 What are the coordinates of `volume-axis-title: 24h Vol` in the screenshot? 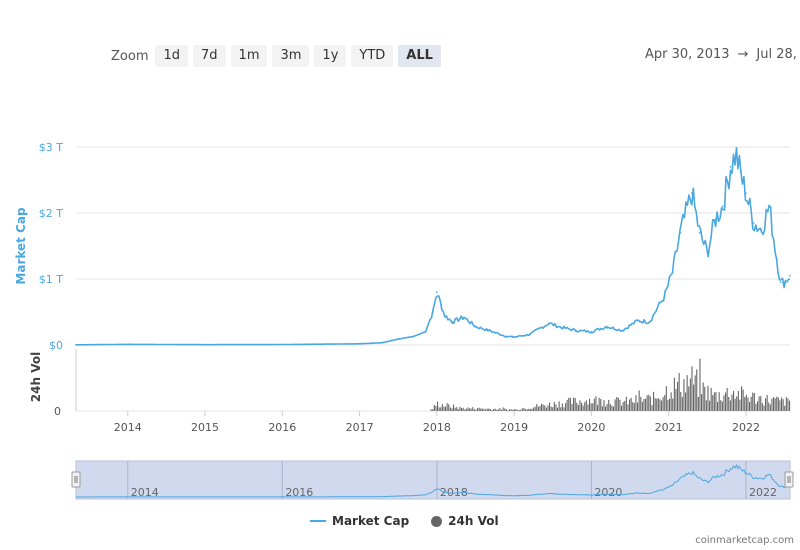 It's located at (36, 377).